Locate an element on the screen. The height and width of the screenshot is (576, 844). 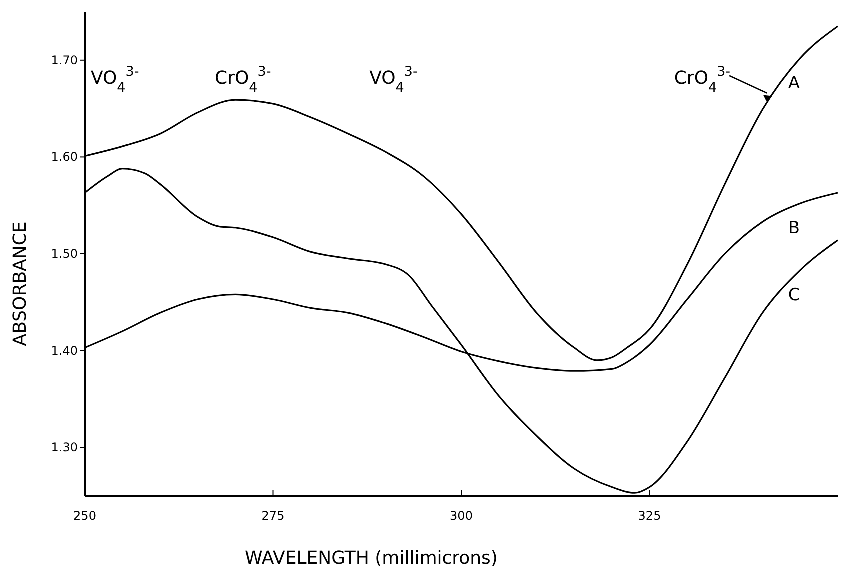
y-tick-label: 1.40 is located at coordinates (64, 351).